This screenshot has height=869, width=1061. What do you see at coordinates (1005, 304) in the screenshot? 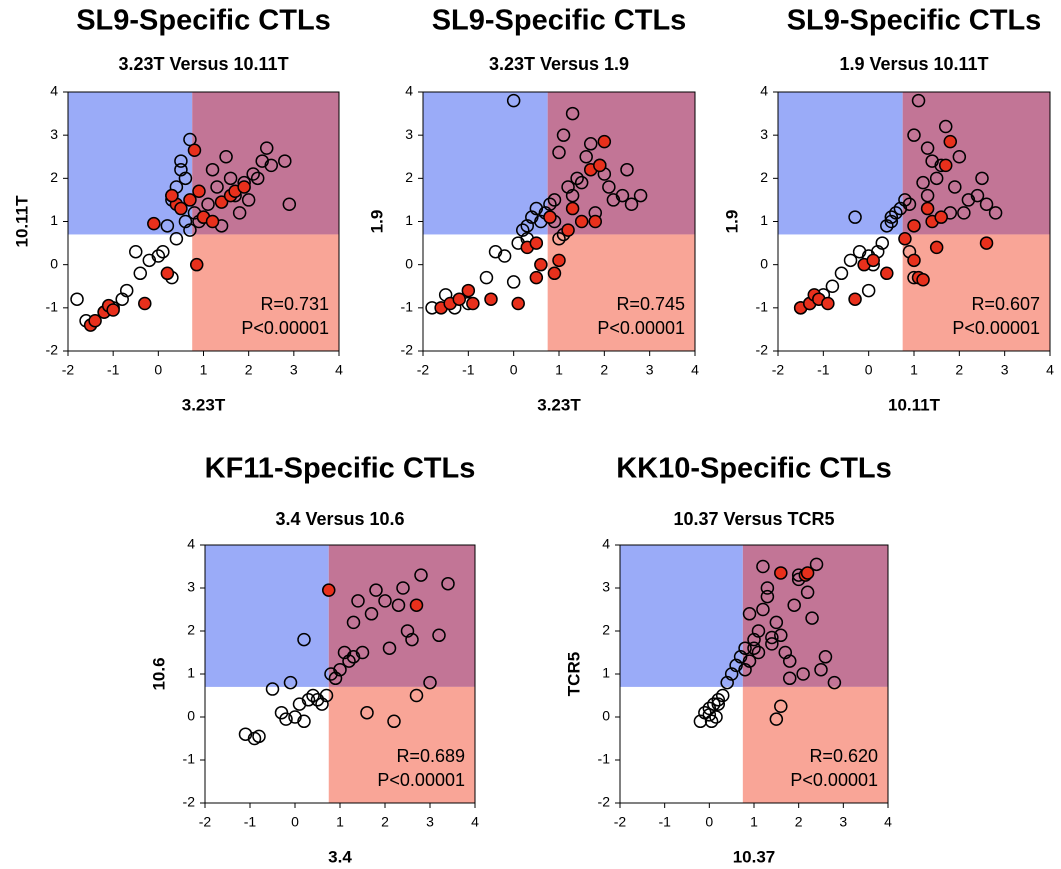
I see `annotation: R=0.607` at bounding box center [1005, 304].